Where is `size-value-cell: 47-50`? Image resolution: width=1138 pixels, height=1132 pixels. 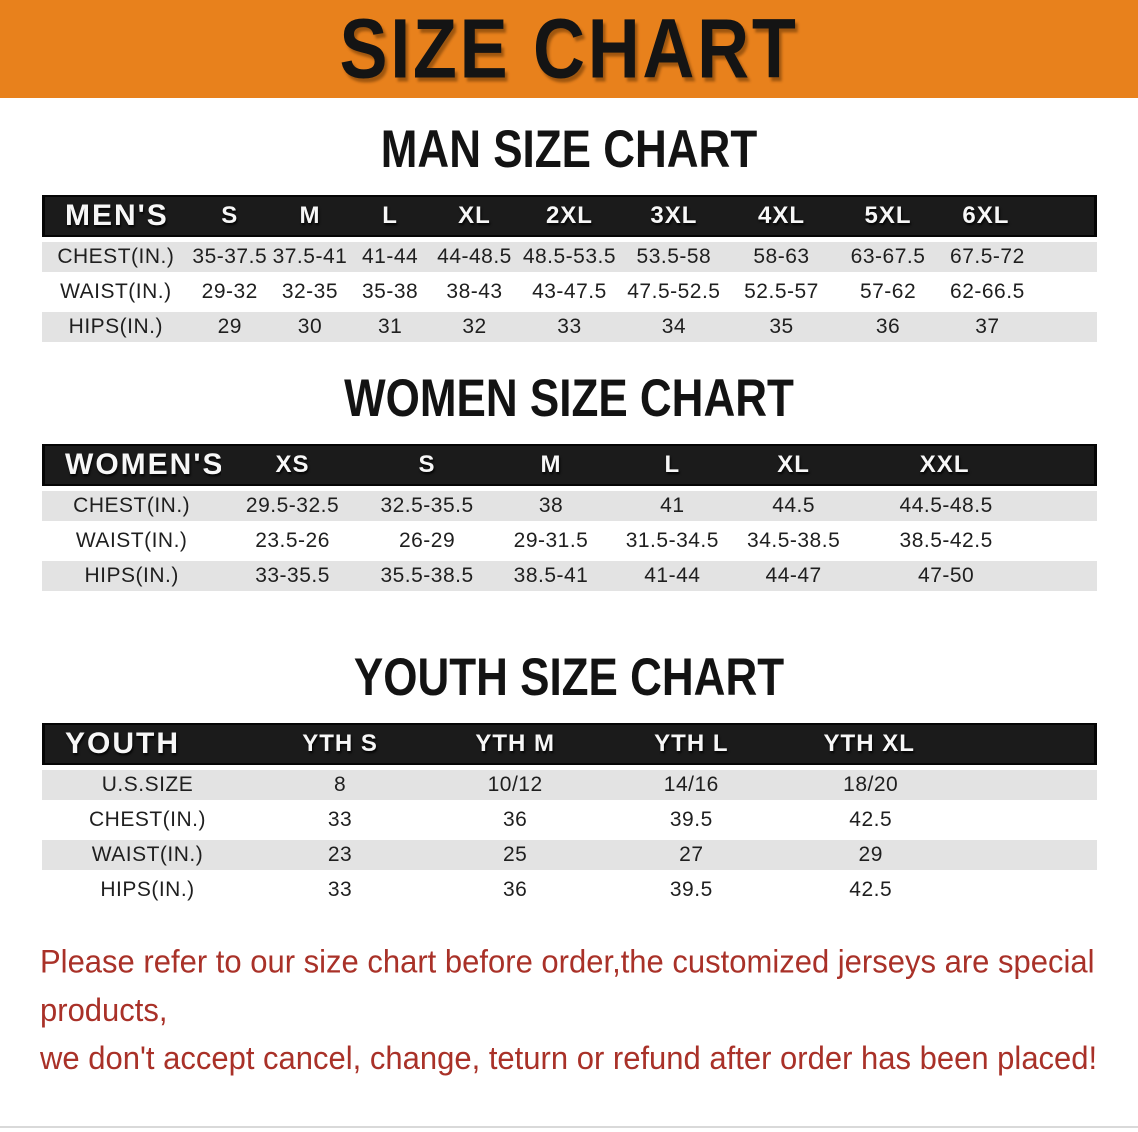
size-value-cell: 47-50 is located at coordinates (975, 576).